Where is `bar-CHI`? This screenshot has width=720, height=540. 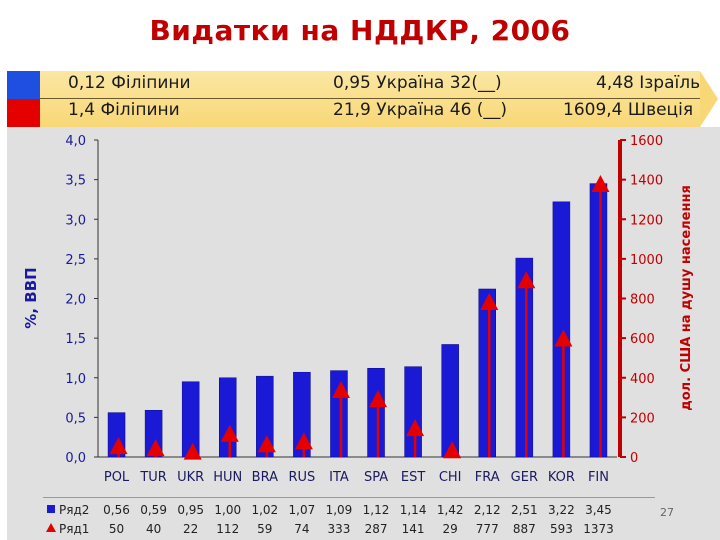 bar-CHI is located at coordinates (450, 401).